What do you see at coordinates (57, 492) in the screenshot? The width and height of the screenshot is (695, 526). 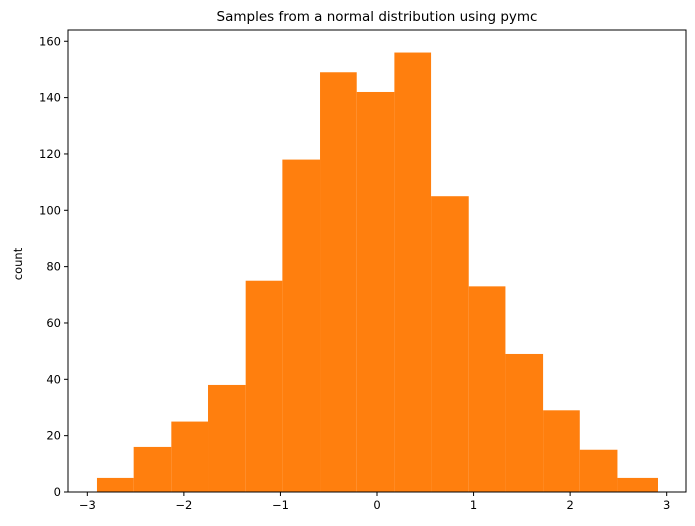 I see `y-tick-label: 0` at bounding box center [57, 492].